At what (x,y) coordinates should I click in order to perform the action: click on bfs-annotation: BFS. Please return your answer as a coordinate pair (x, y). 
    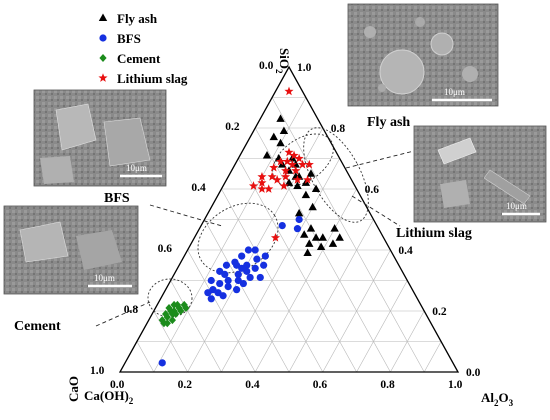
    Looking at the image, I should click on (117, 198).